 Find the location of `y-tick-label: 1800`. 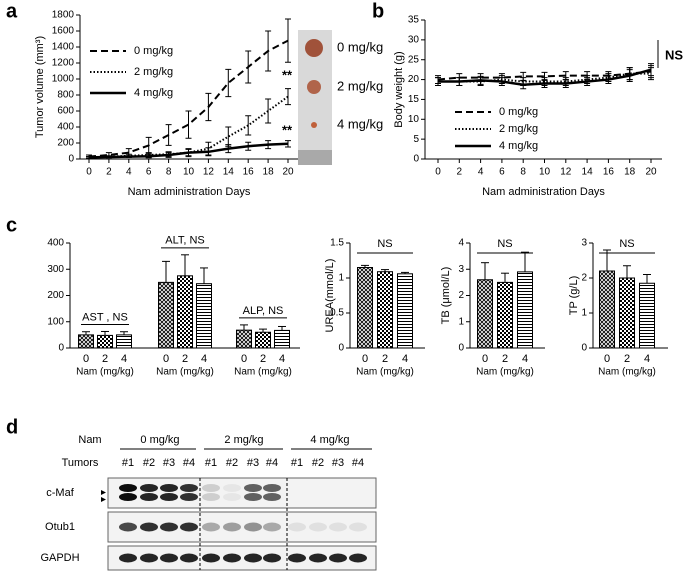

y-tick-label: 1800 is located at coordinates (63, 15).